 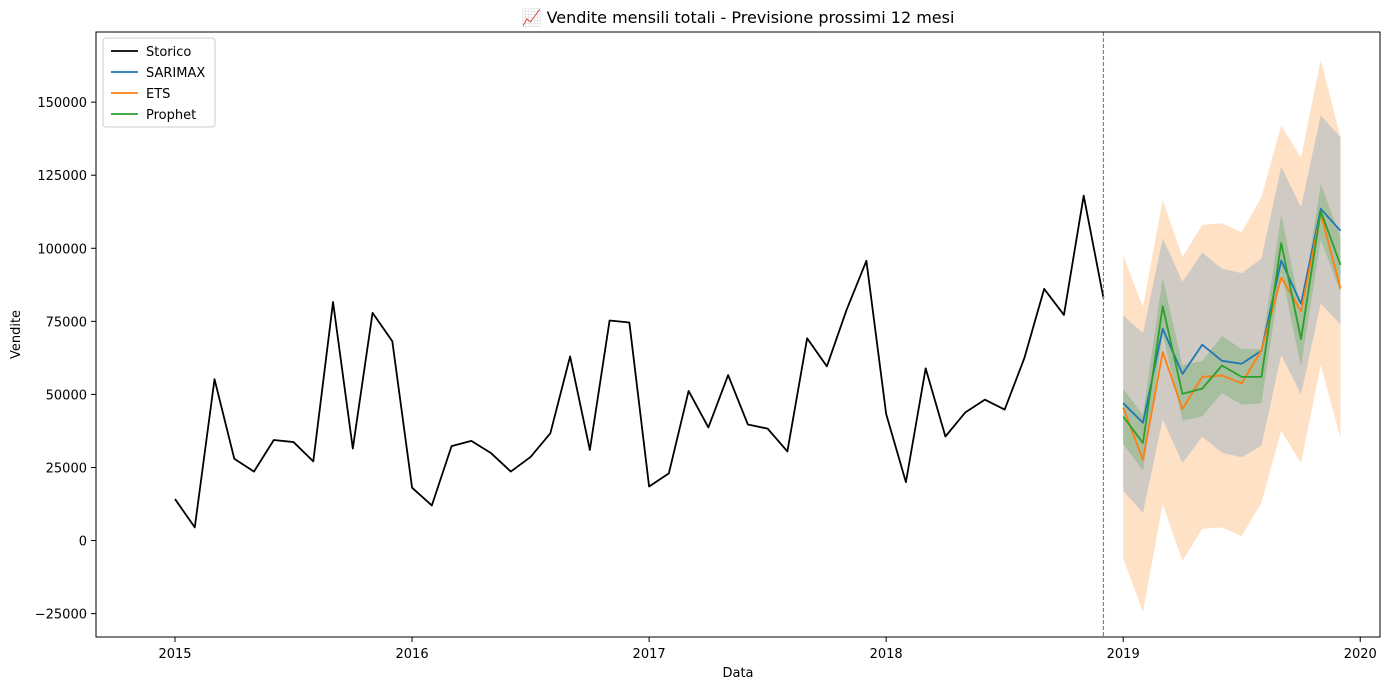 I want to click on confidence-bands, so click(x=1232, y=336).